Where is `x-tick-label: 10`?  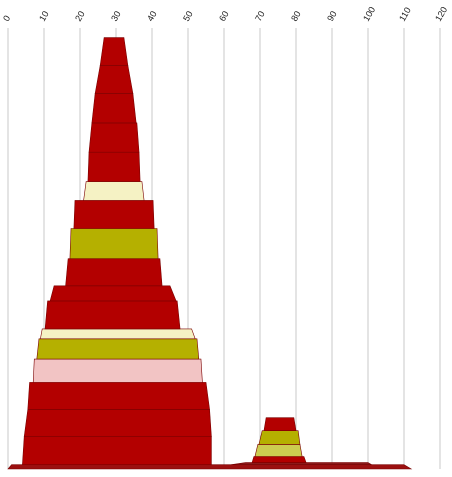
x-tick-label: 10 is located at coordinates (44, 16).